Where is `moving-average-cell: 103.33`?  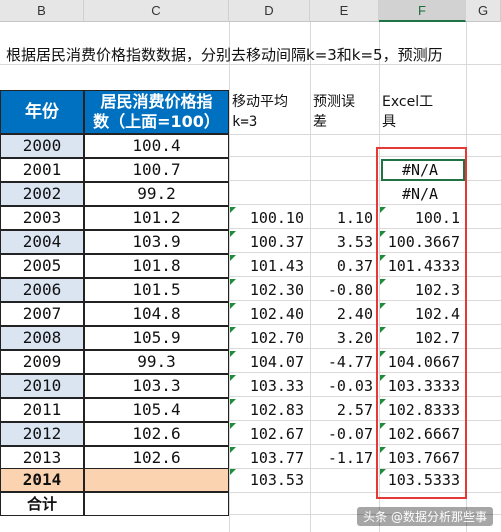
moving-average-cell: 103.33 is located at coordinates (276, 386).